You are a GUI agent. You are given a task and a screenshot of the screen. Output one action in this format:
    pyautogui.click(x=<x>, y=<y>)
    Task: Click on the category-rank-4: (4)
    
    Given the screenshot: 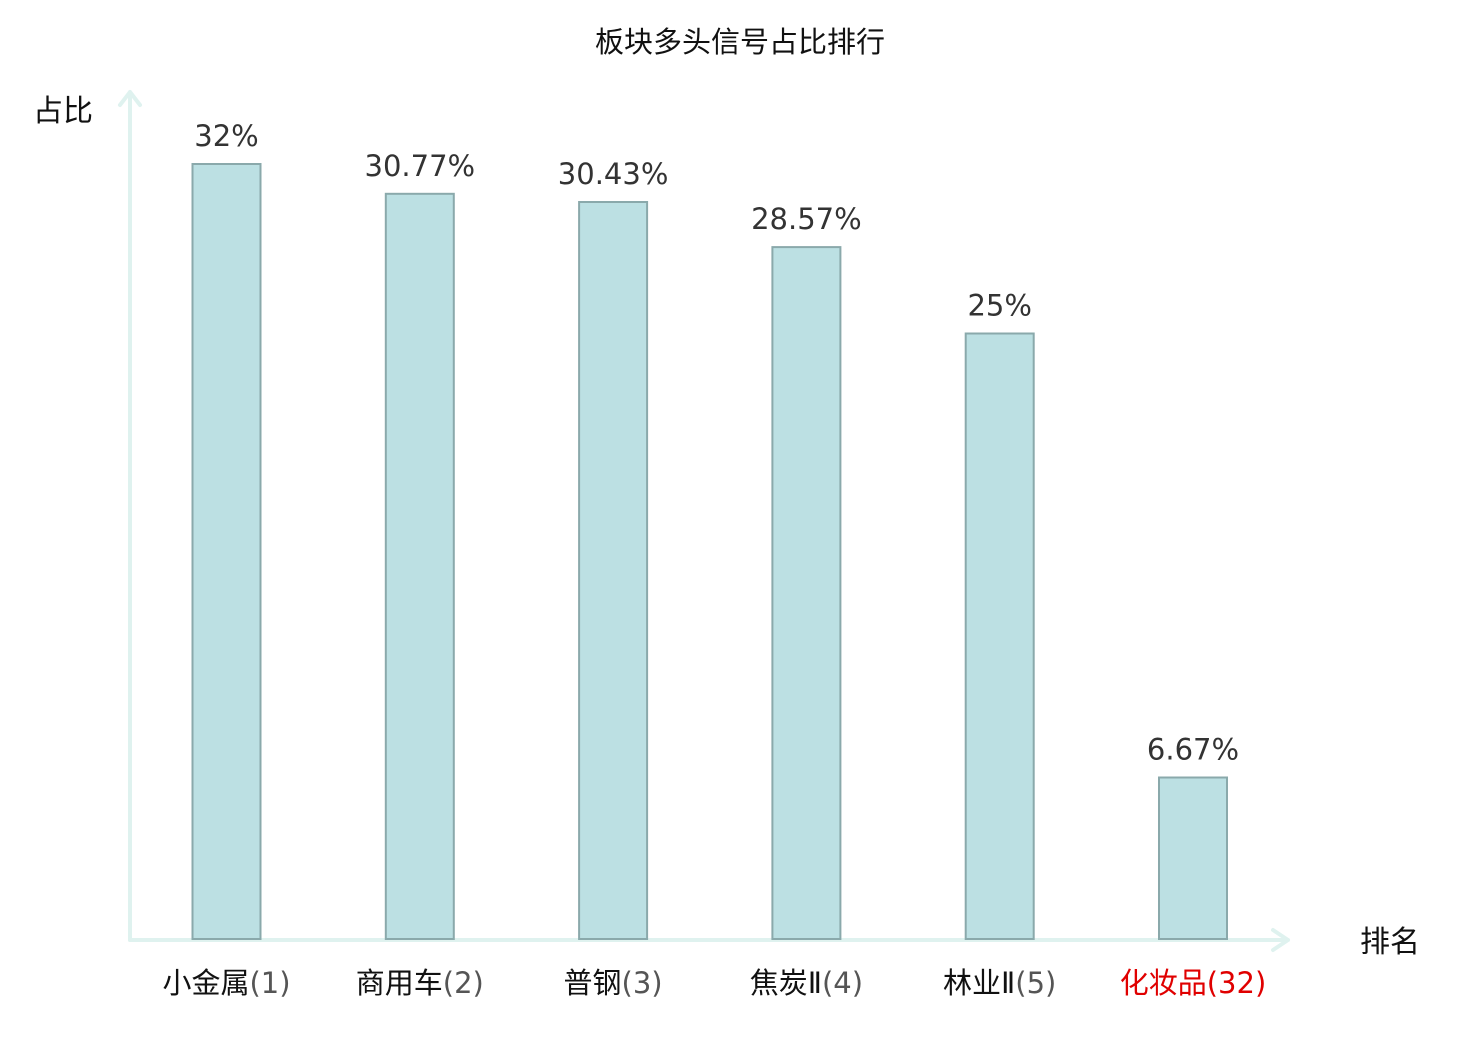 What is the action you would take?
    pyautogui.click(x=842, y=983)
    